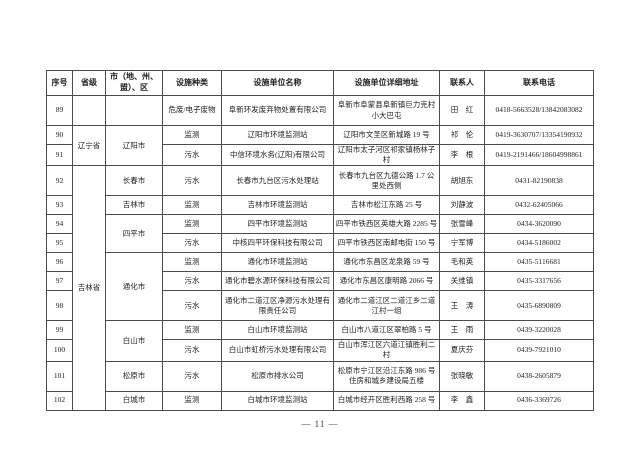 The image size is (640, 453). What do you see at coordinates (89, 110) in the screenshot?
I see `province-cell` at bounding box center [89, 110].